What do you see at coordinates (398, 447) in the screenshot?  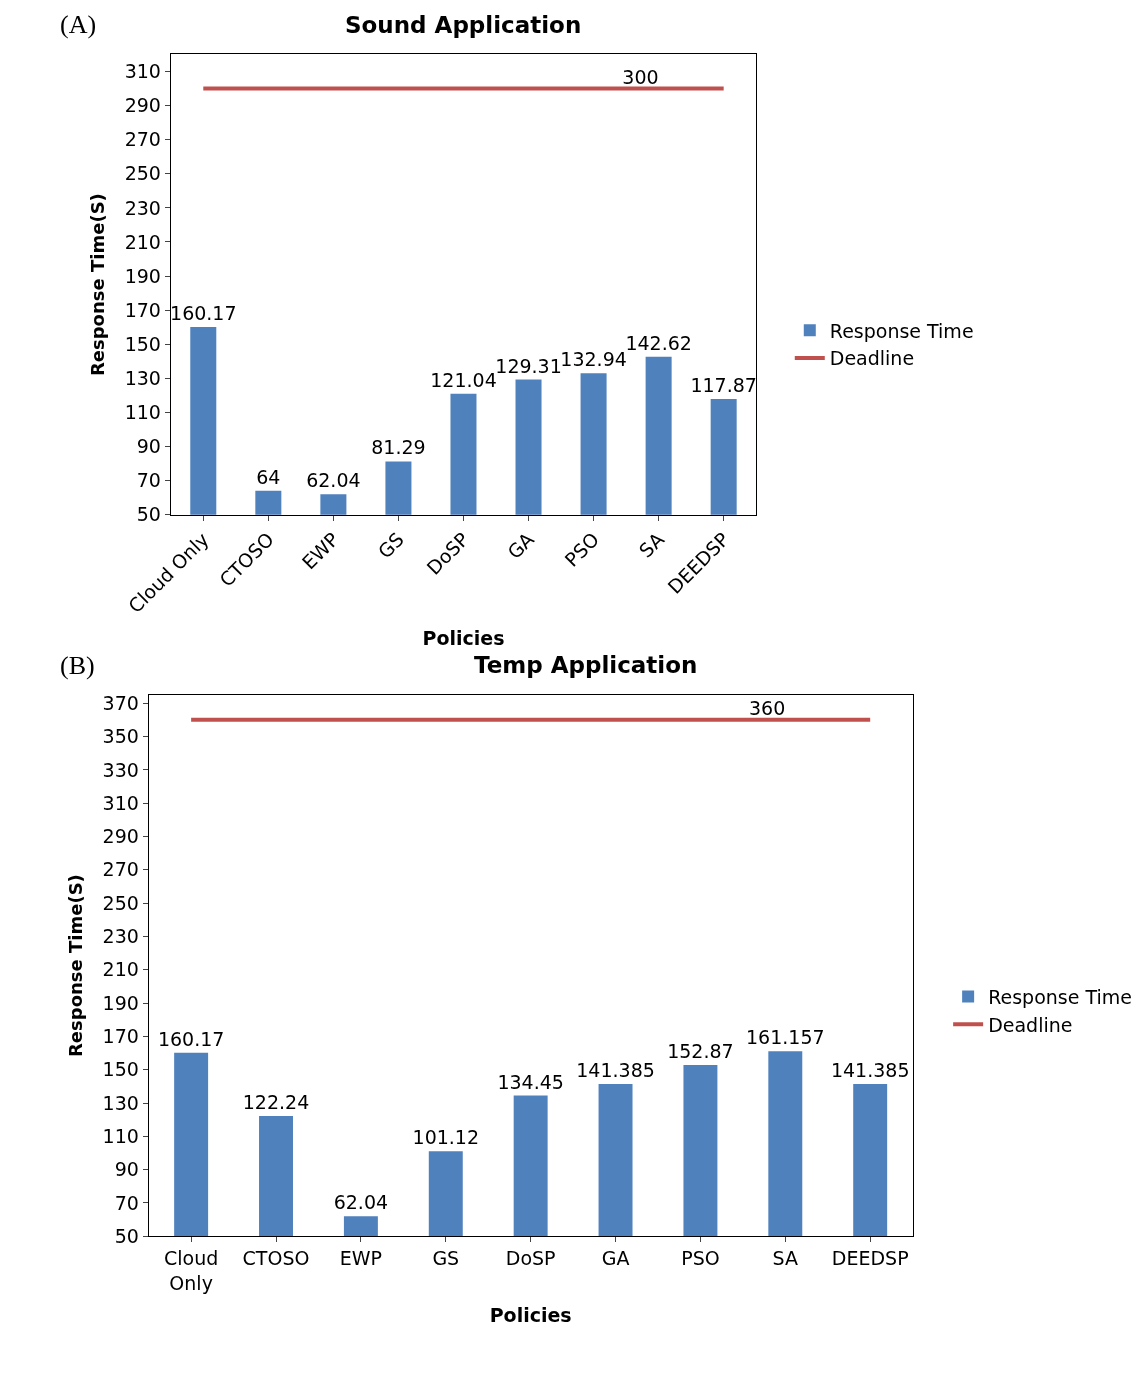 I see `data-label: 81.29` at bounding box center [398, 447].